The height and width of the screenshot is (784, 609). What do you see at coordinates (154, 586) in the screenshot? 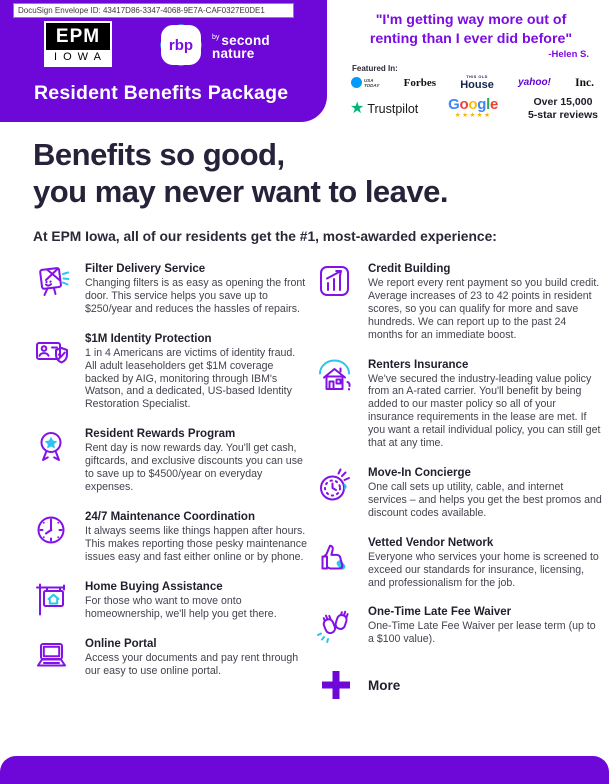
I see `benefit-title: Home Buying Assistance` at bounding box center [154, 586].